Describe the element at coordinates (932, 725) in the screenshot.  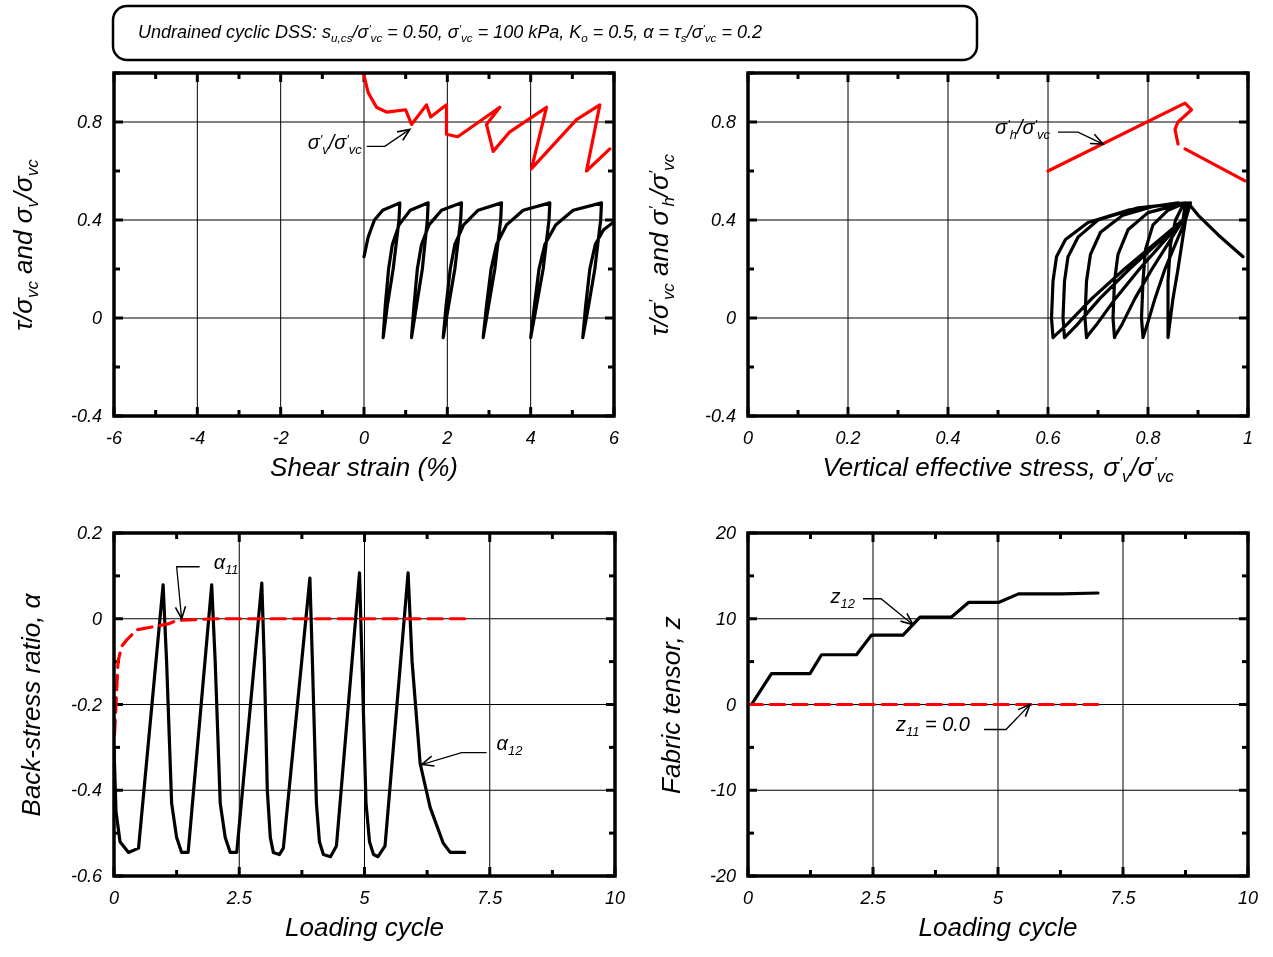
I see `annotation: z$_{11}$ = 0.0` at that location.